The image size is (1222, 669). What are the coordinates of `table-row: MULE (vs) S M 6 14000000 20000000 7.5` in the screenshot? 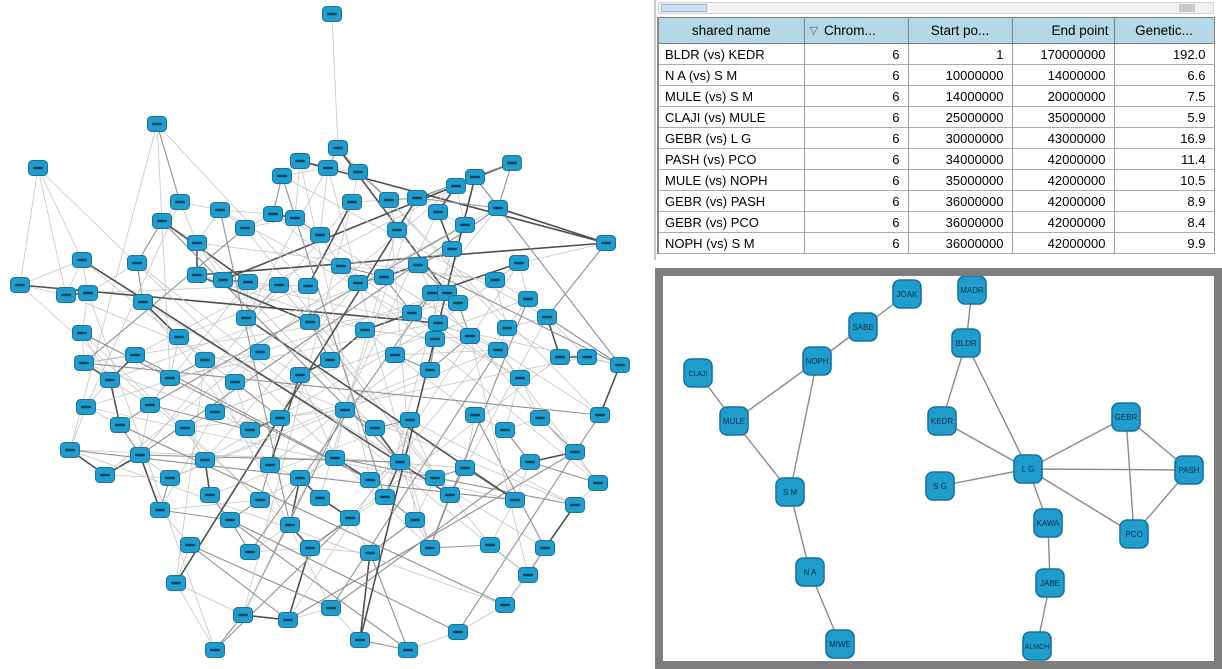 It's located at (936, 96).